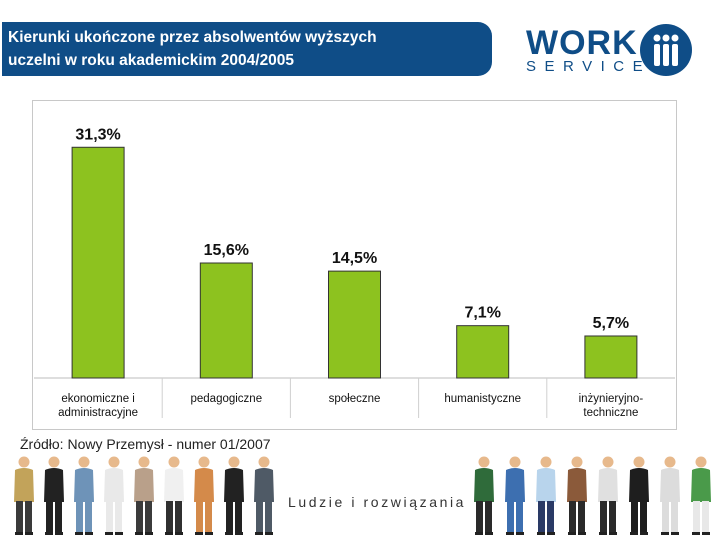  I want to click on category-label-4: inżynieryjno-techniczne, so click(611, 406).